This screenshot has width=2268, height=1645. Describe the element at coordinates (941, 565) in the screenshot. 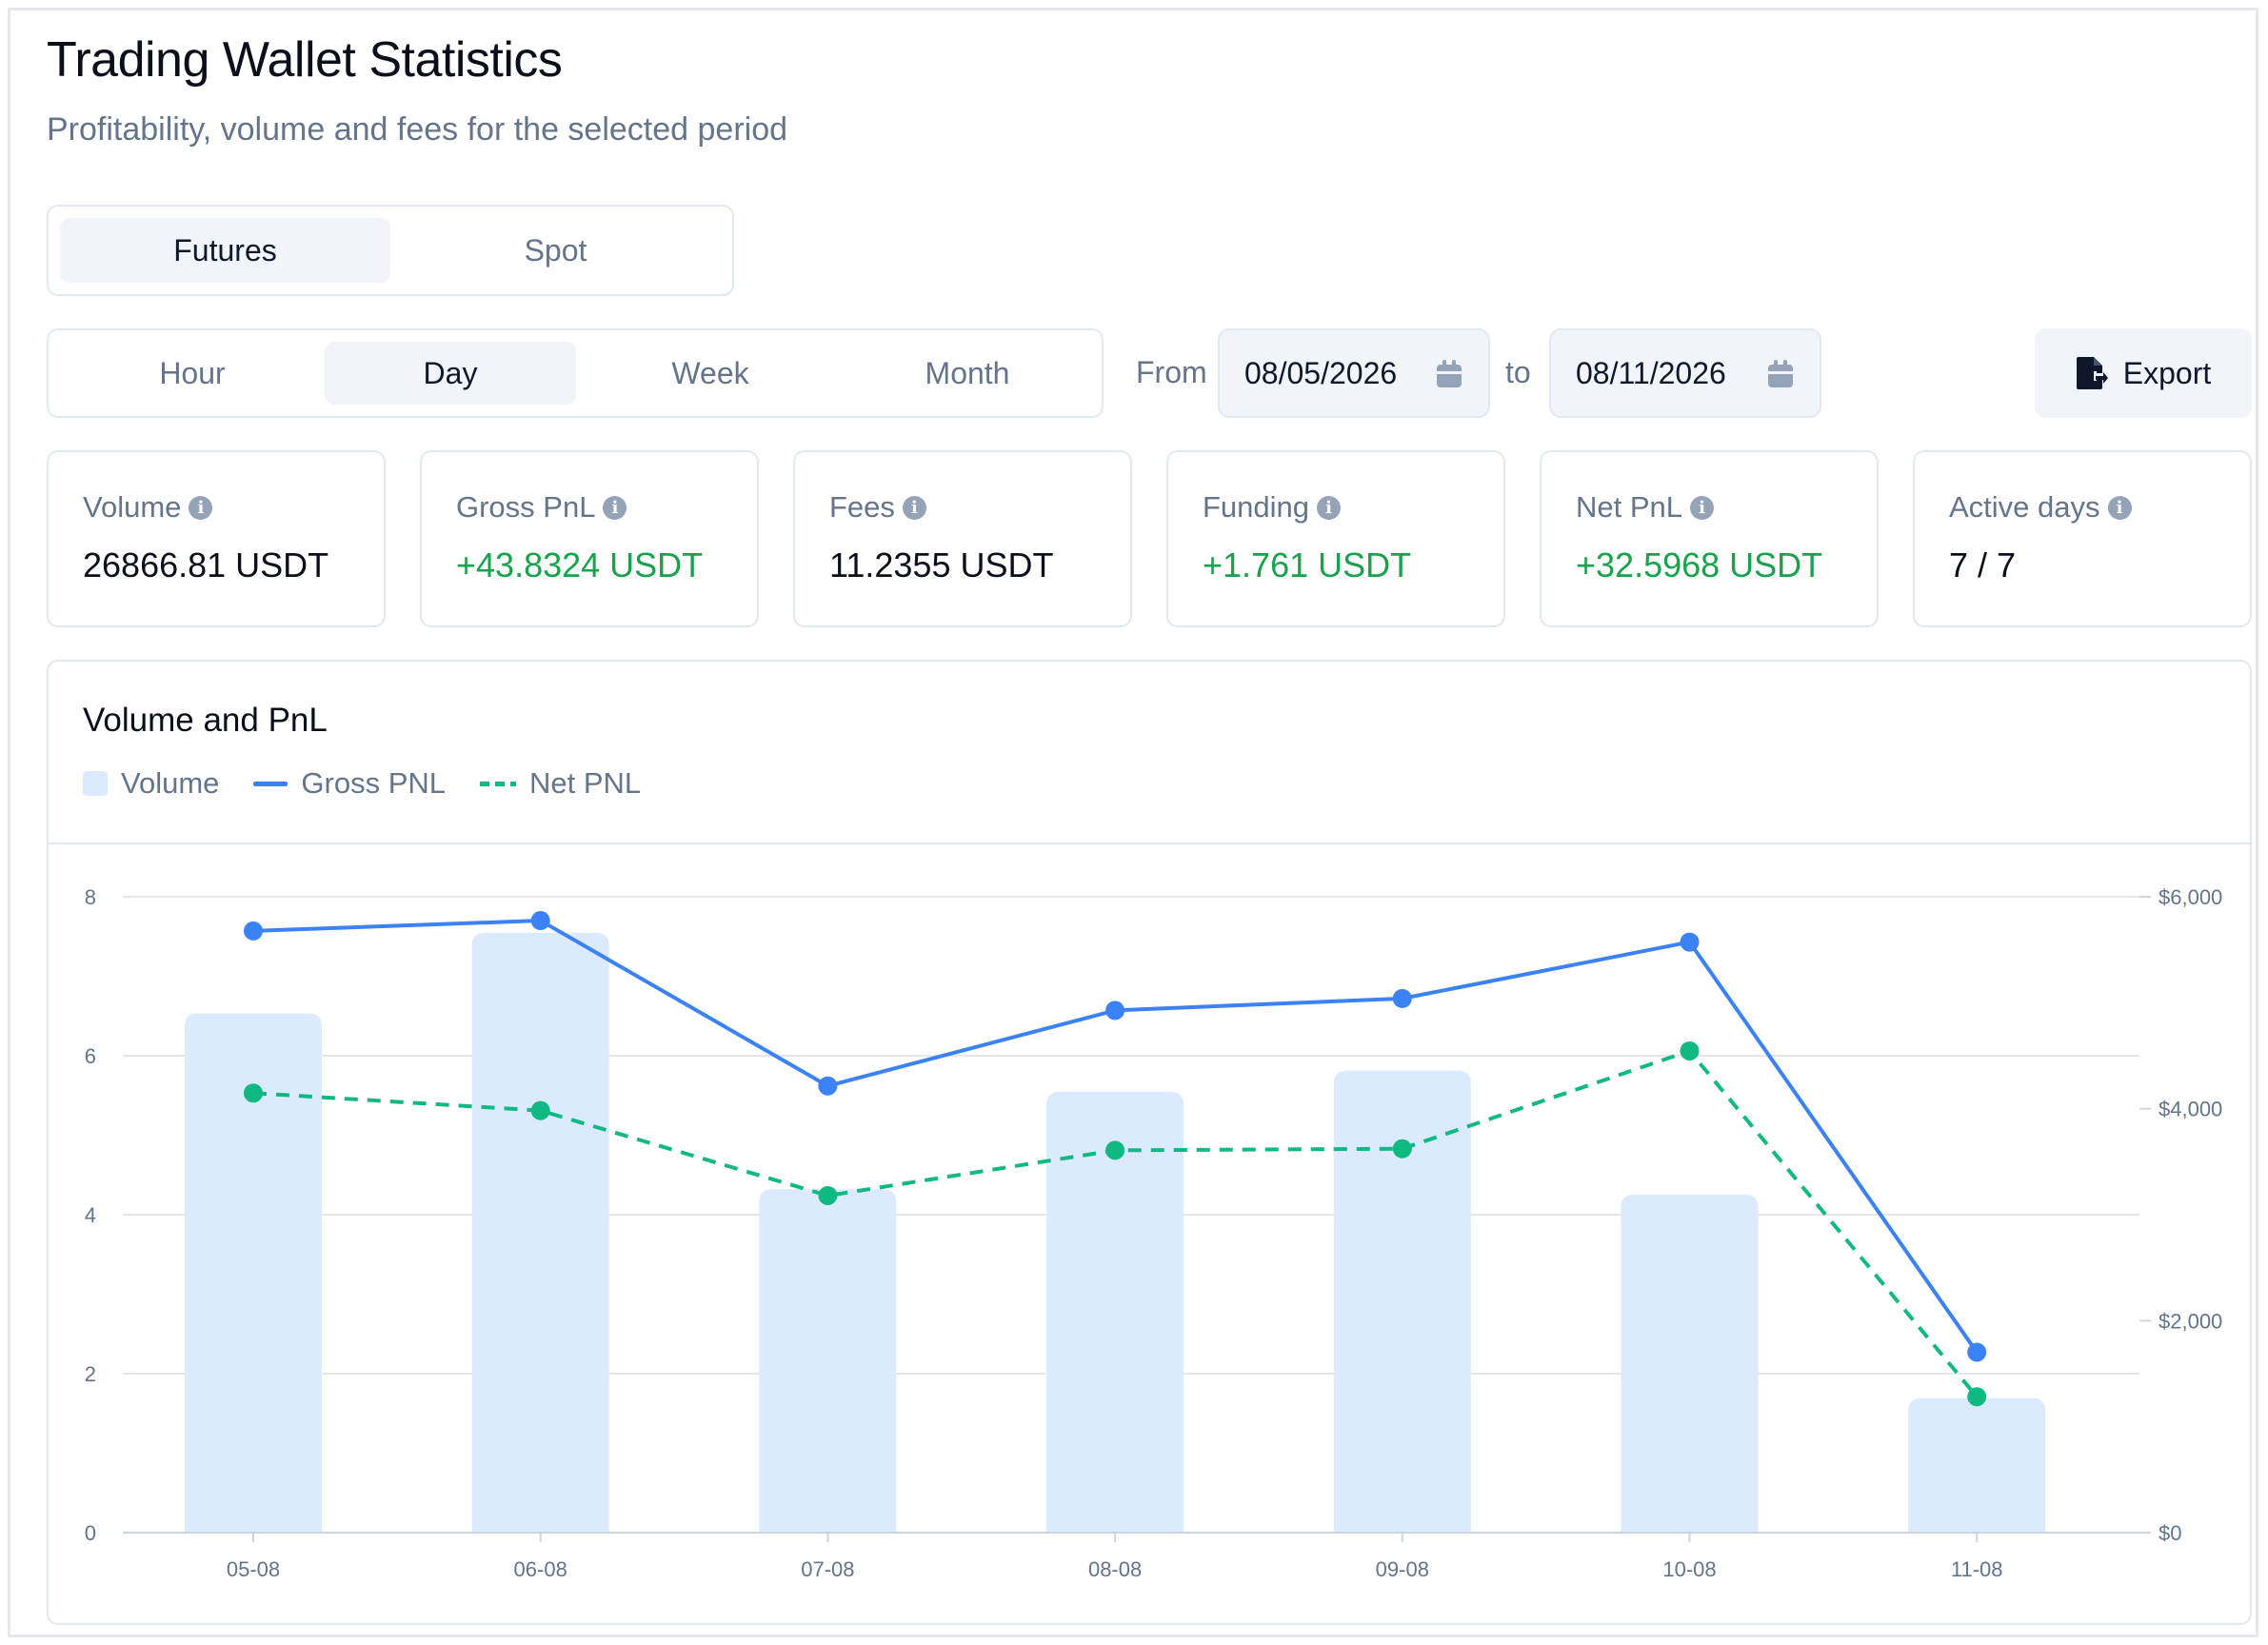

I see `stat-value: 11.2355 USDT` at that location.